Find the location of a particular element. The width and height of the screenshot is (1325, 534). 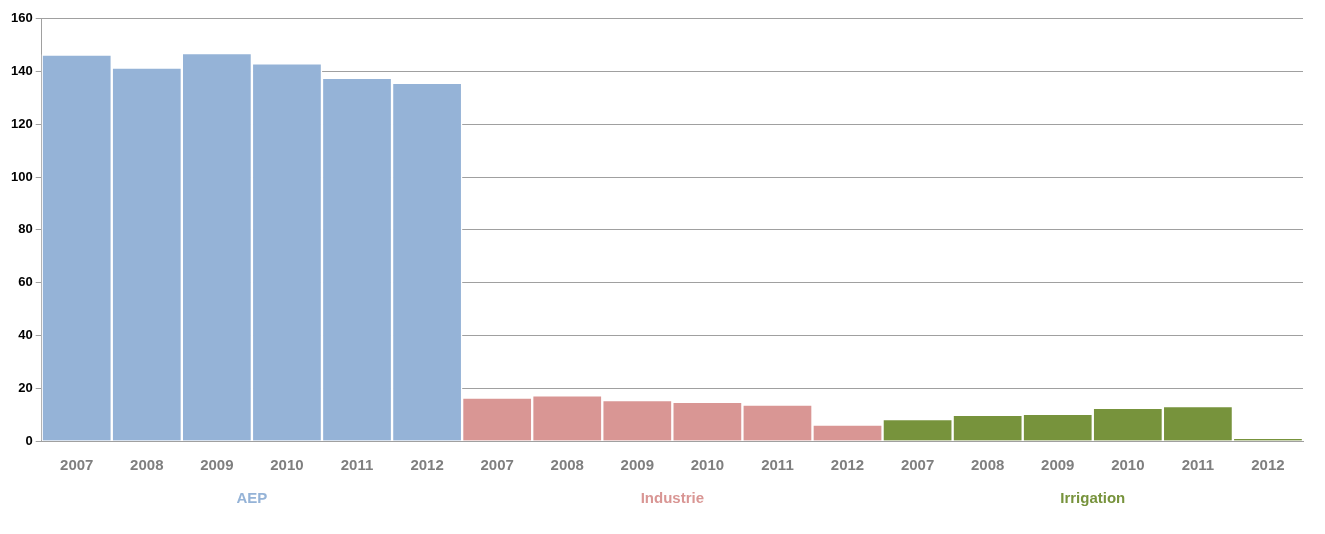

y-tick-label: 40 is located at coordinates (25, 335).